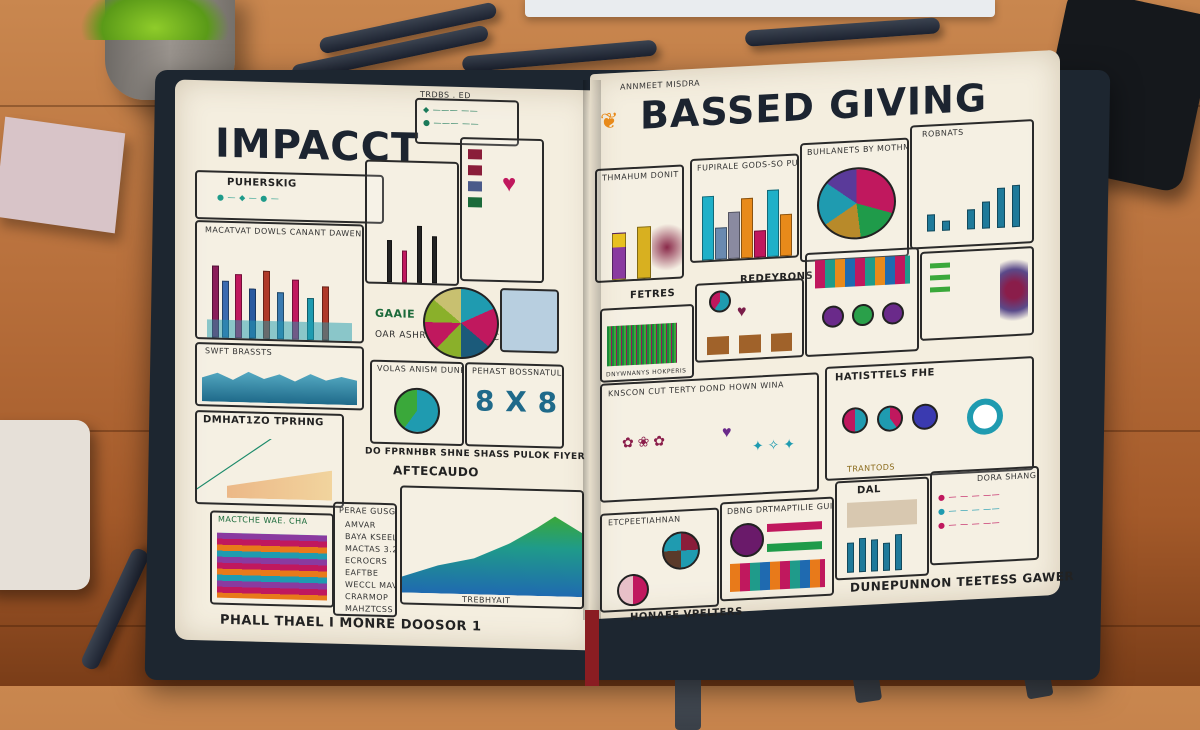  What do you see at coordinates (885, 375) in the screenshot?
I see `section-label: HATISTTELS FHE` at bounding box center [885, 375].